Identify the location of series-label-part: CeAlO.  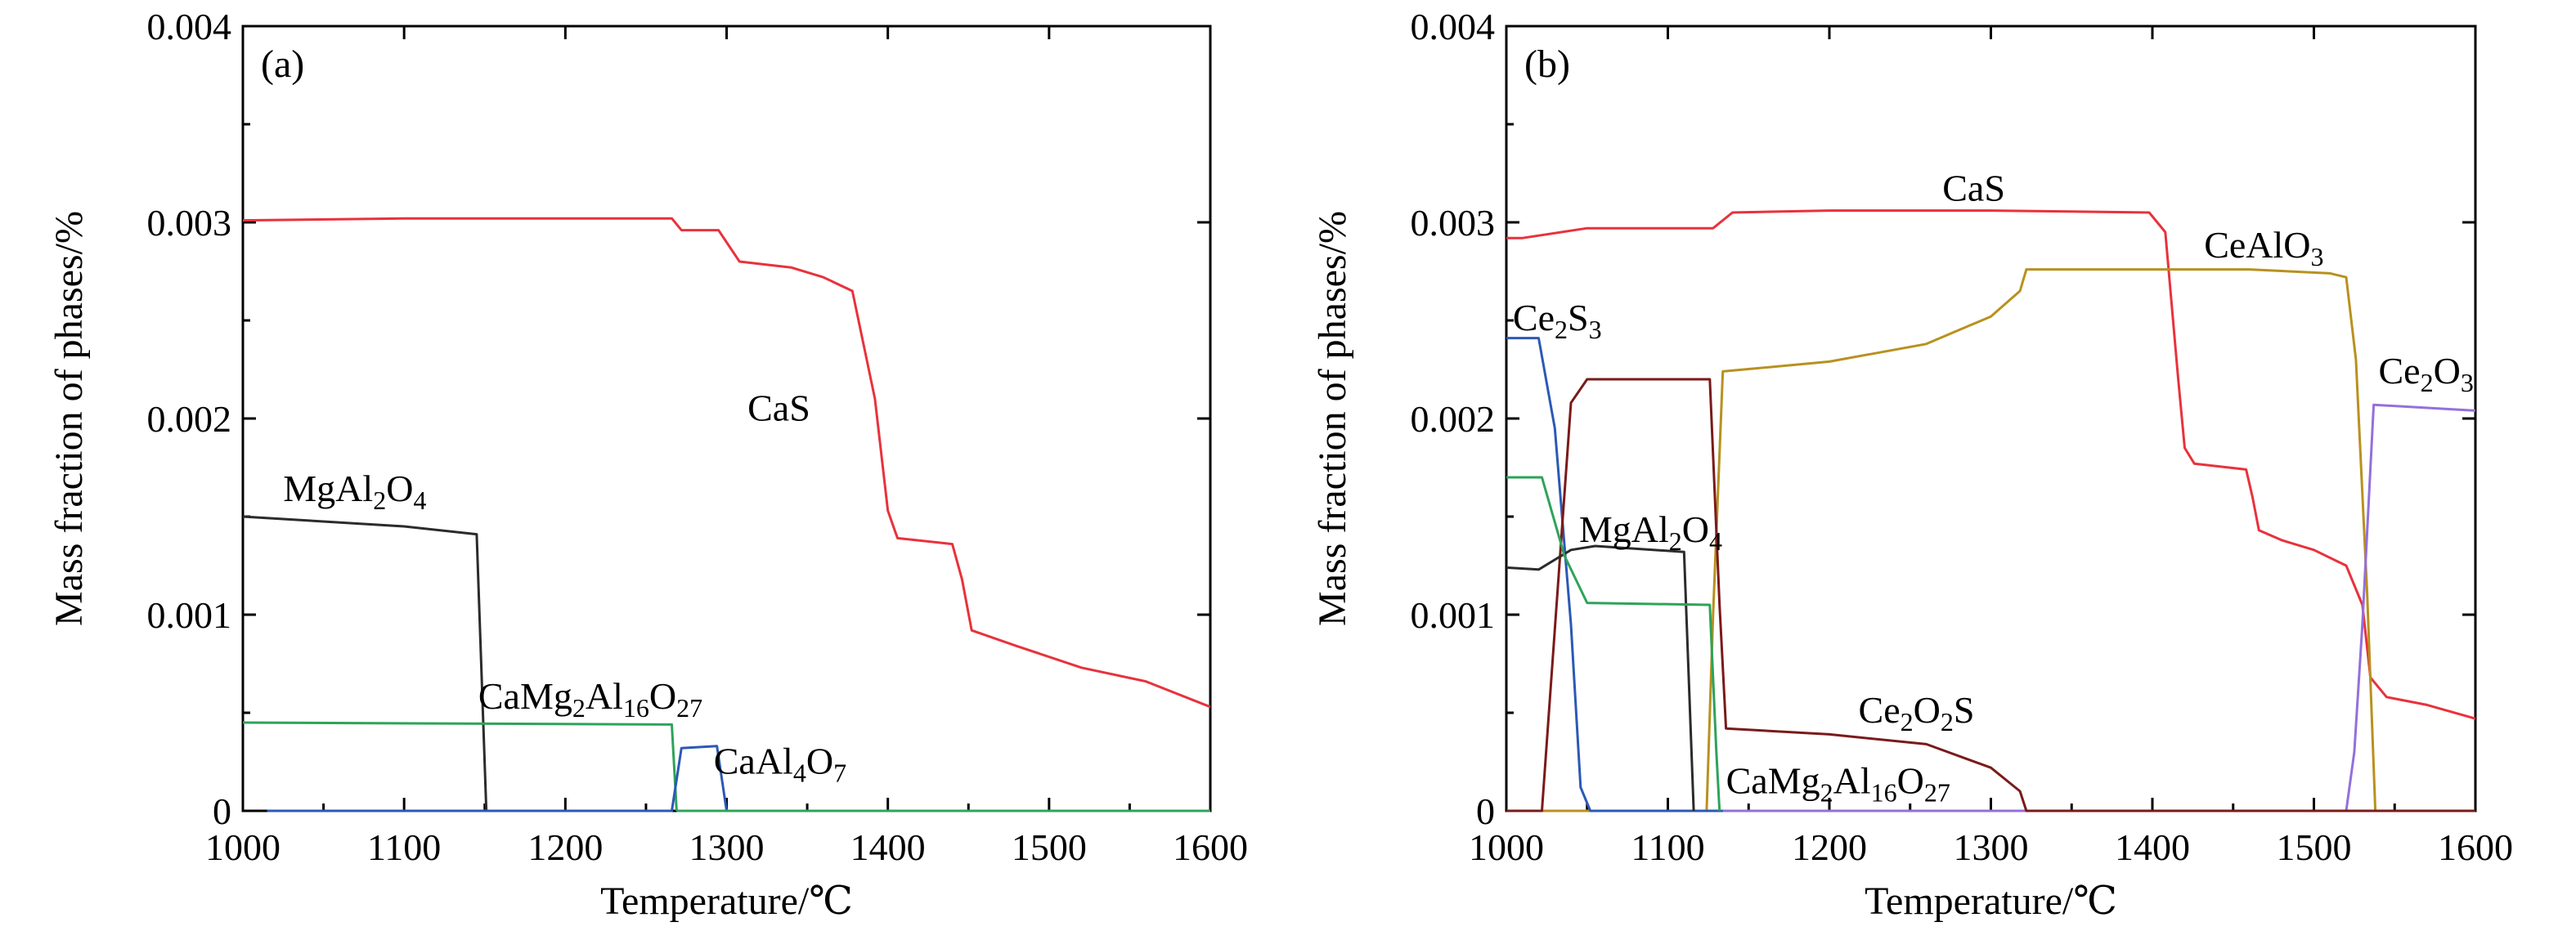
(2257, 245).